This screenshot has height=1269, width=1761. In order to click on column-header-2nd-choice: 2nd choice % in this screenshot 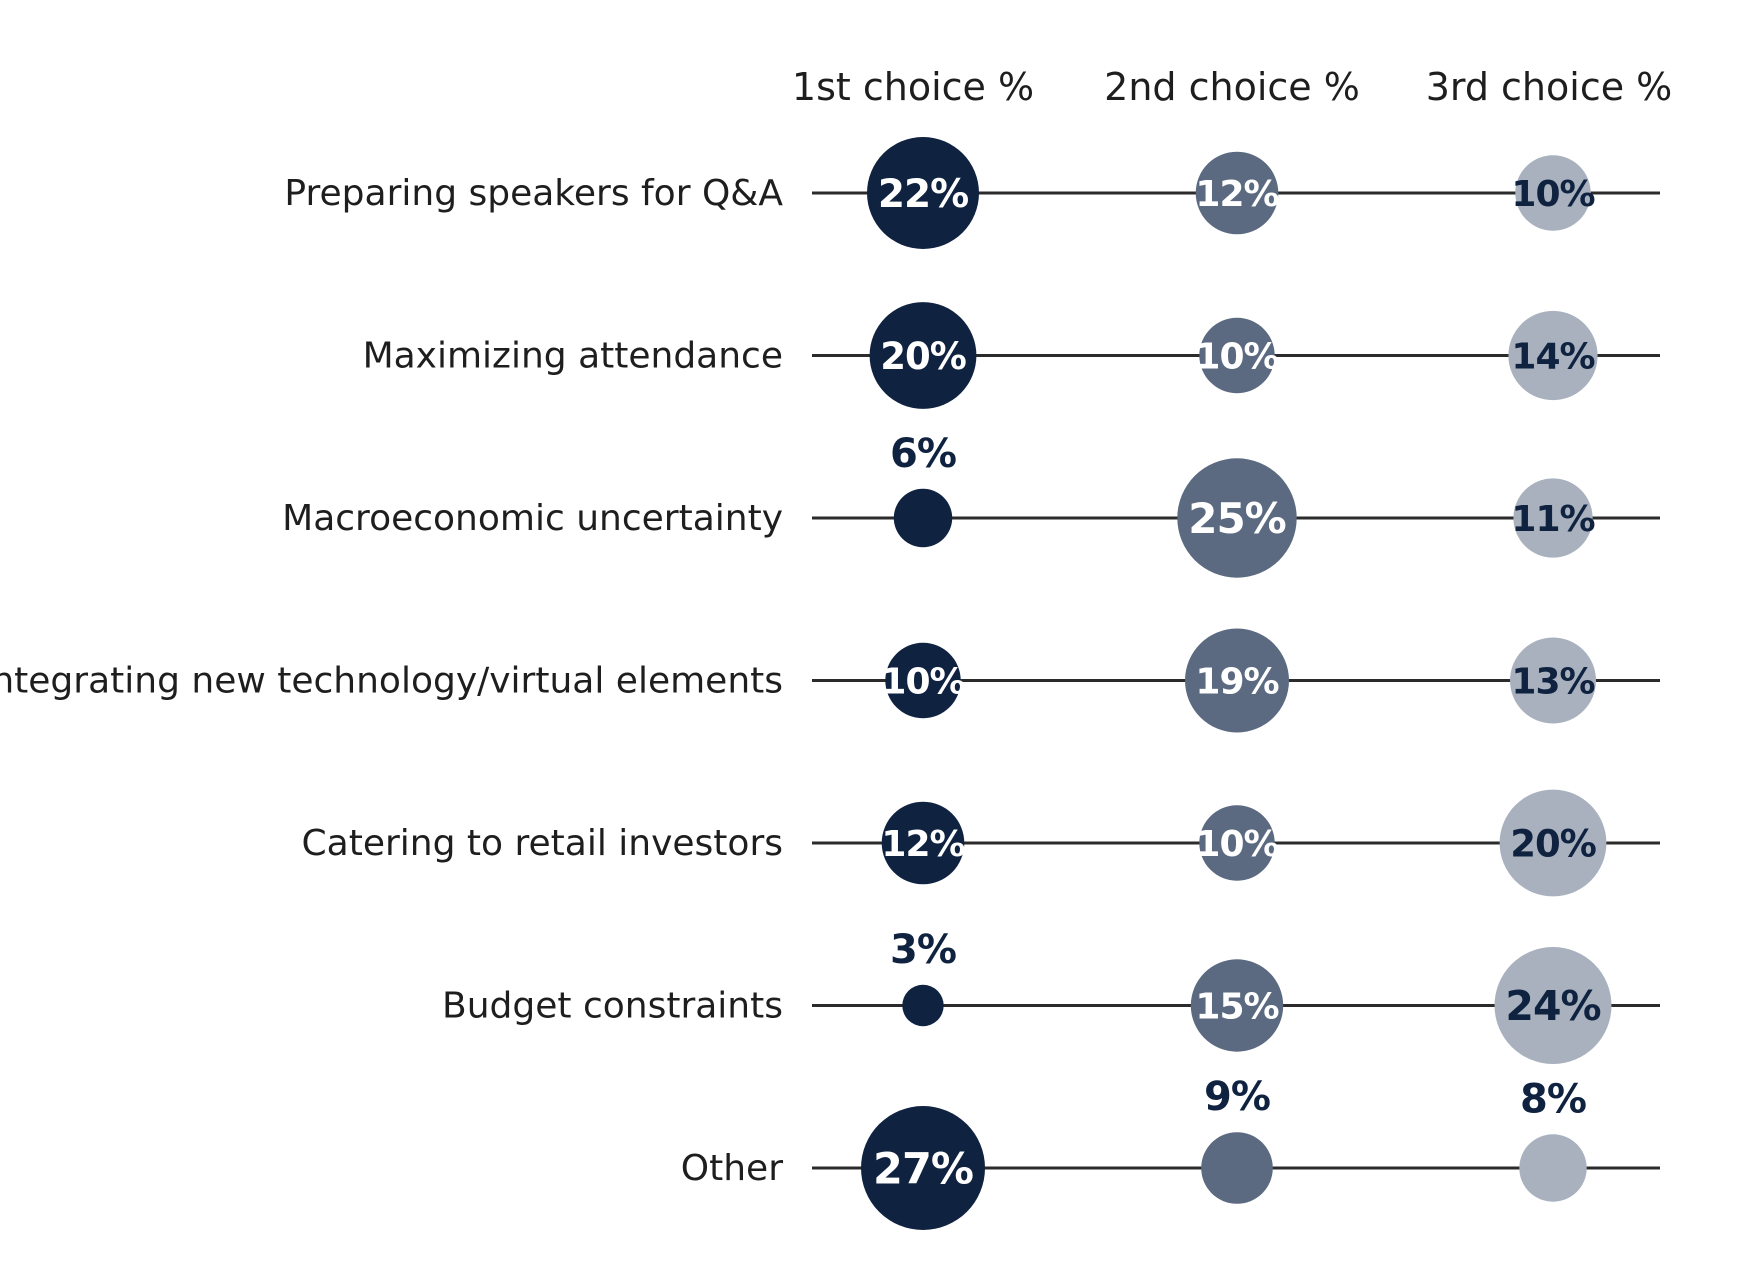, I will do `click(1232, 87)`.